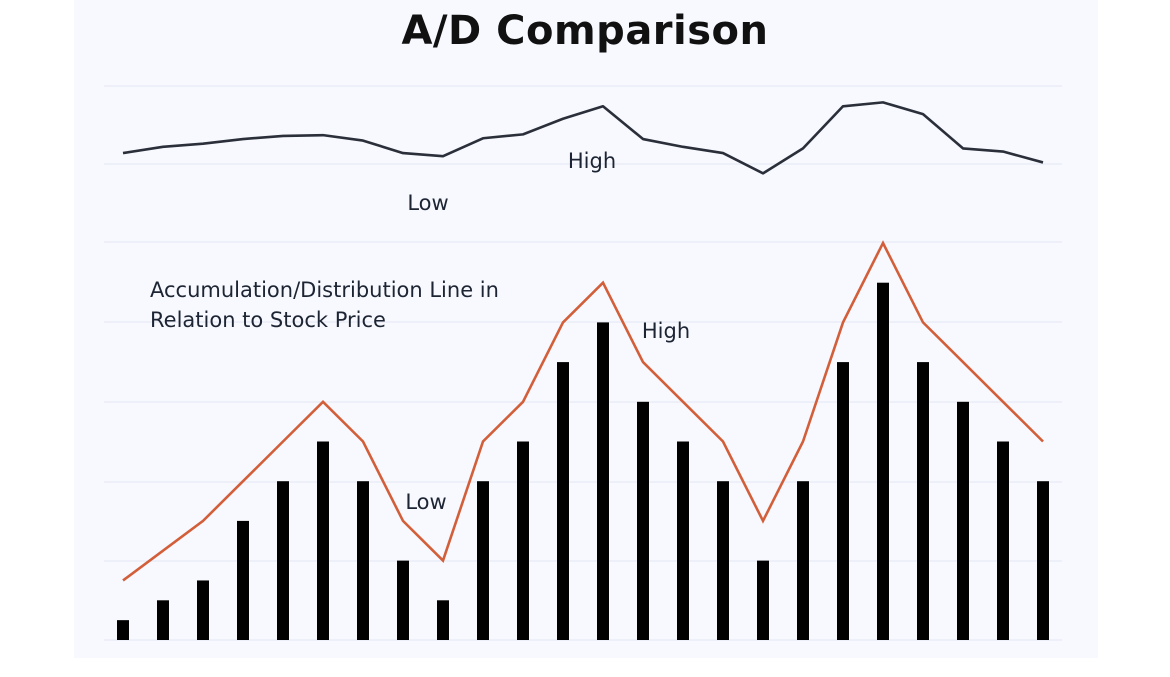 The height and width of the screenshot is (677, 1170). What do you see at coordinates (592, 161) in the screenshot?
I see `annotation-price-high: High` at bounding box center [592, 161].